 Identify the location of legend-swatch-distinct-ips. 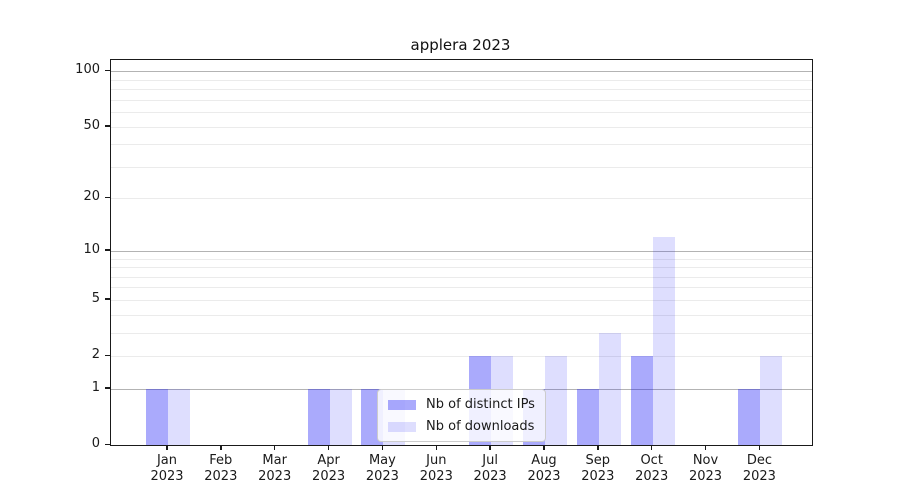
(402, 404).